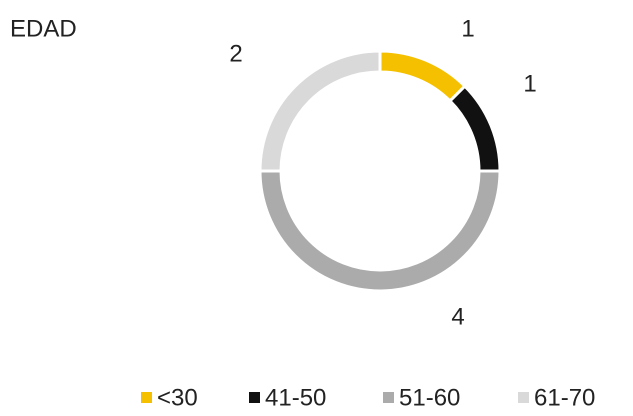 This screenshot has width=633, height=416. Describe the element at coordinates (564, 397) in the screenshot. I see `legend-label: 61-70` at that location.